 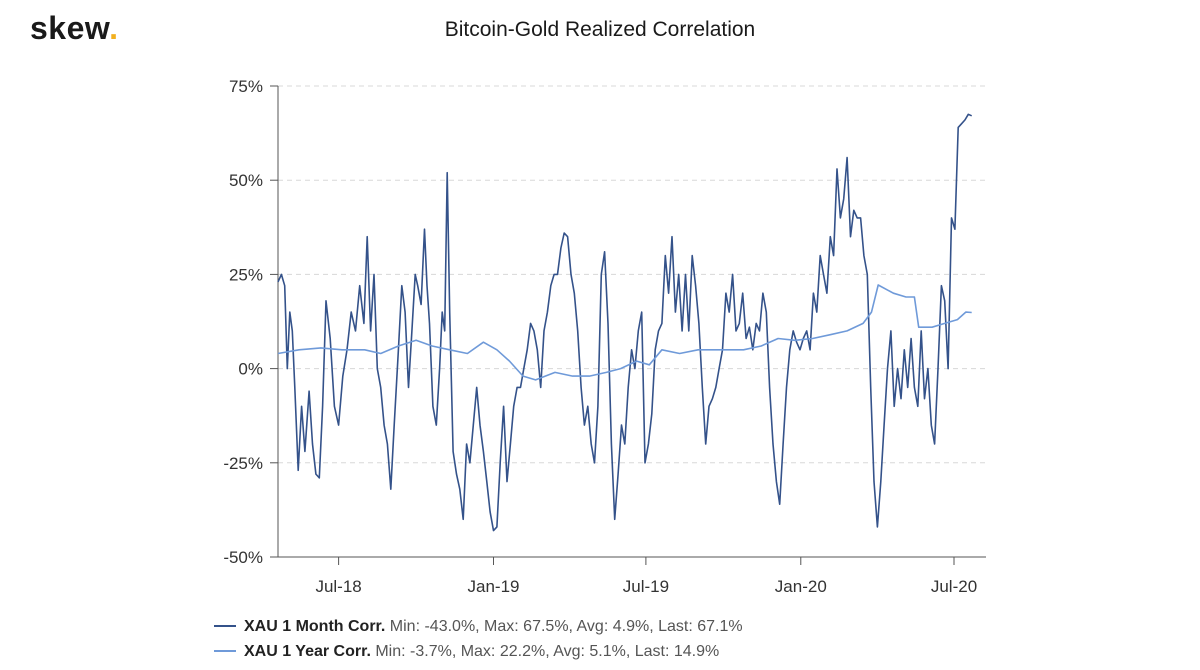 What do you see at coordinates (307, 651) in the screenshot?
I see `legend-series-name: XAU 1 Year Corr.` at bounding box center [307, 651].